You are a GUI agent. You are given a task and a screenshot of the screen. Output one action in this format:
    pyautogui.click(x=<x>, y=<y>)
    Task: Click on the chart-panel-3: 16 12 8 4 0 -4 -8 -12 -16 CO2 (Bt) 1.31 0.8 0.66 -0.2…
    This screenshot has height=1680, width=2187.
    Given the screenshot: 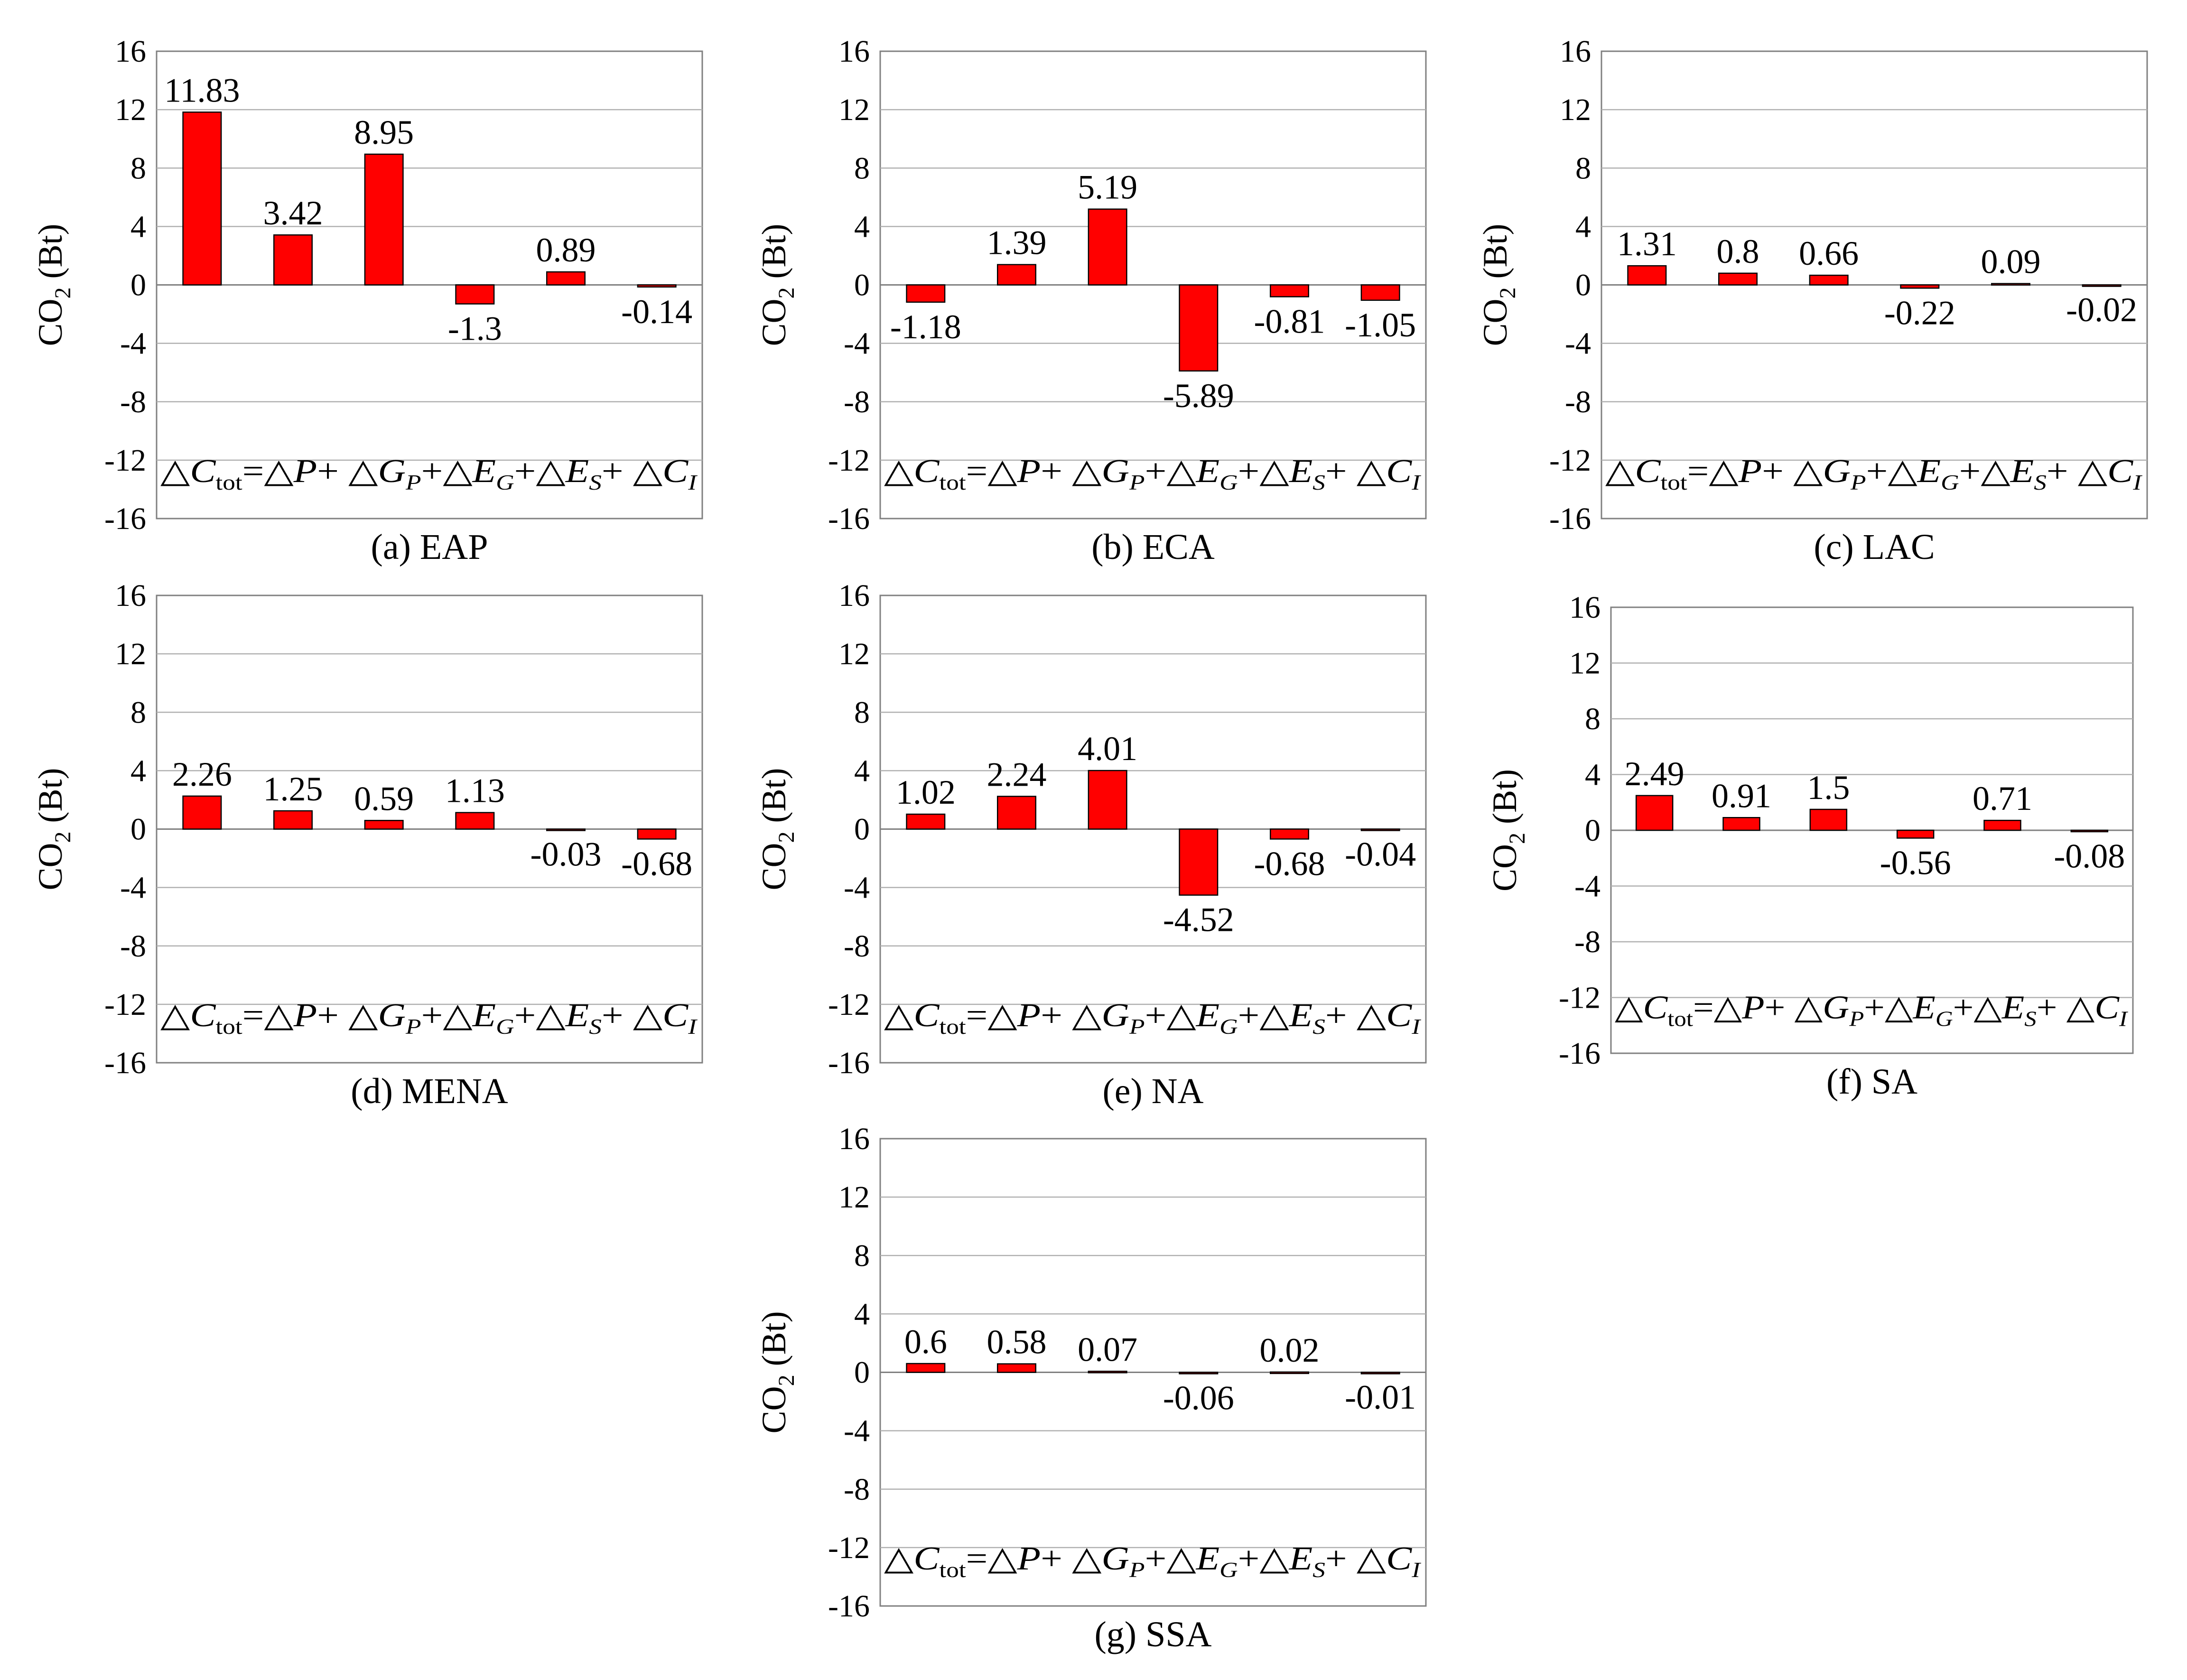 What is the action you would take?
    pyautogui.click(x=1812, y=300)
    